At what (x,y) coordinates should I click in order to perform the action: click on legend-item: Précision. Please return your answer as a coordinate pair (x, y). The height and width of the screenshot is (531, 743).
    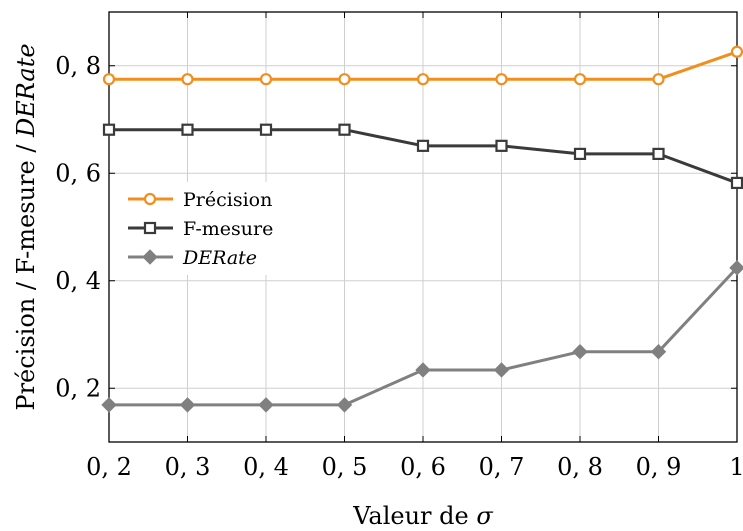
    Looking at the image, I should click on (200, 200).